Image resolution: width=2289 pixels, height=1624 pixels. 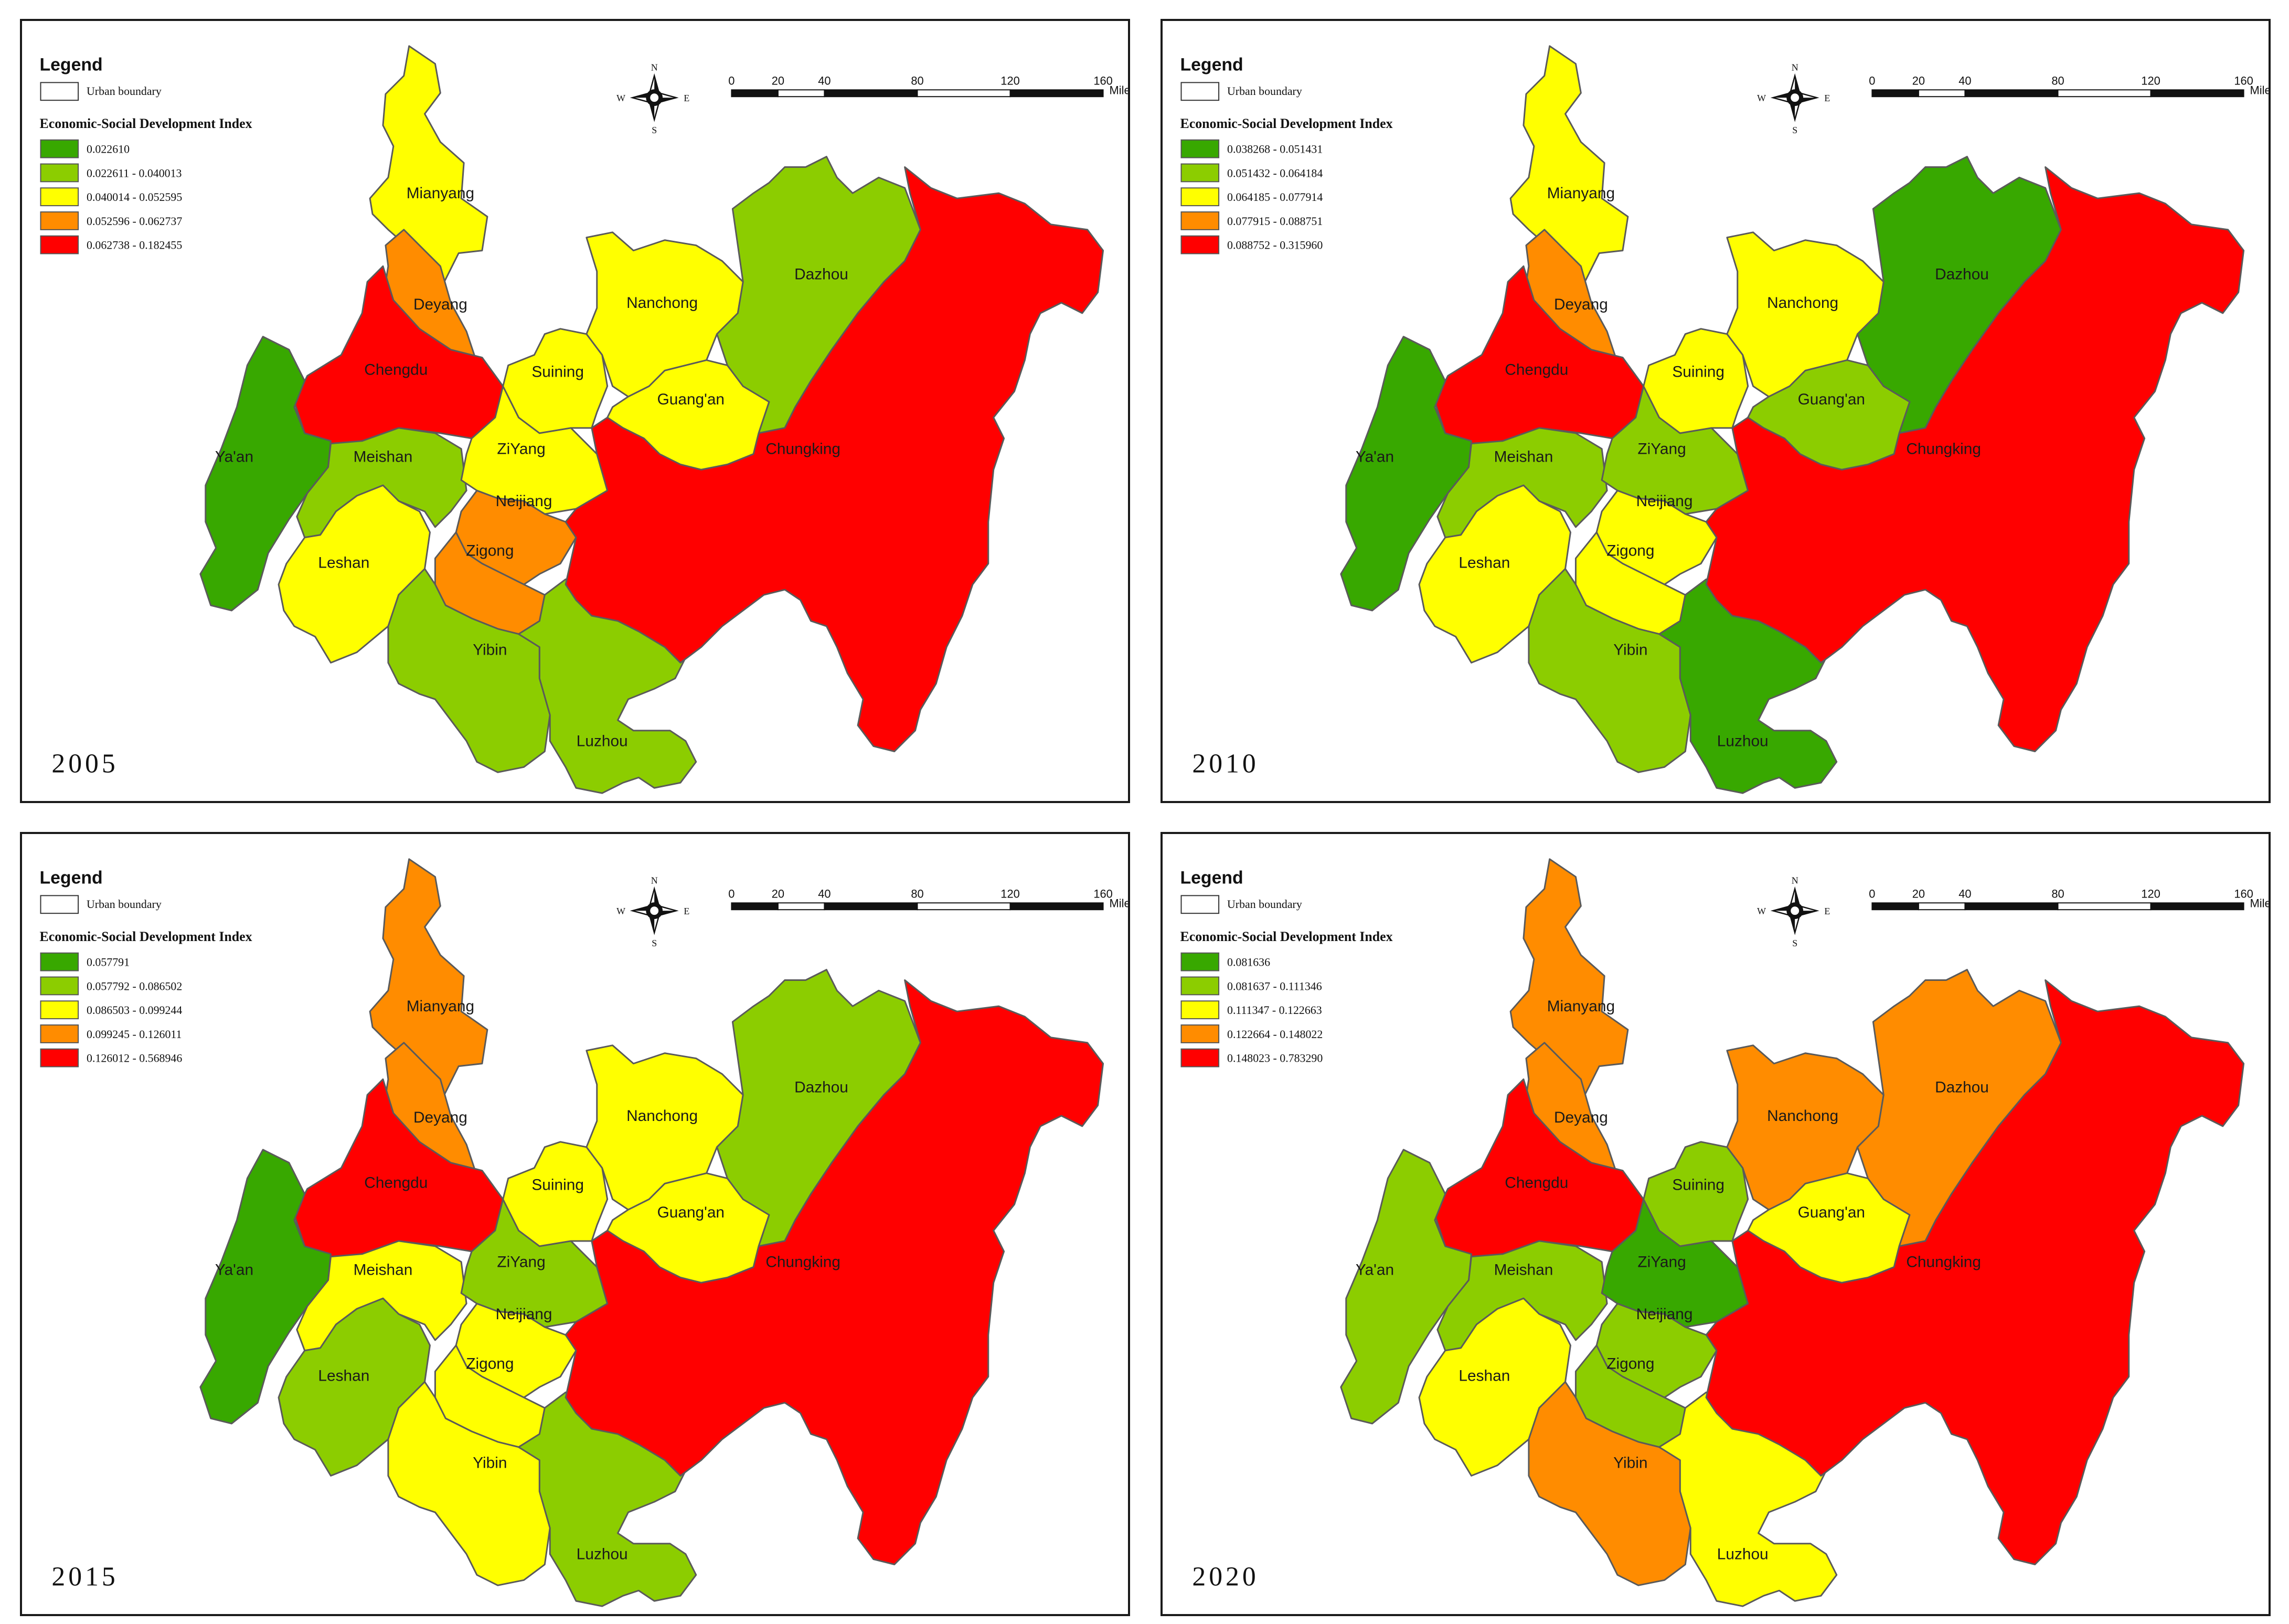 What do you see at coordinates (343, 1375) in the screenshot?
I see `city-label-leshan: Leshan` at bounding box center [343, 1375].